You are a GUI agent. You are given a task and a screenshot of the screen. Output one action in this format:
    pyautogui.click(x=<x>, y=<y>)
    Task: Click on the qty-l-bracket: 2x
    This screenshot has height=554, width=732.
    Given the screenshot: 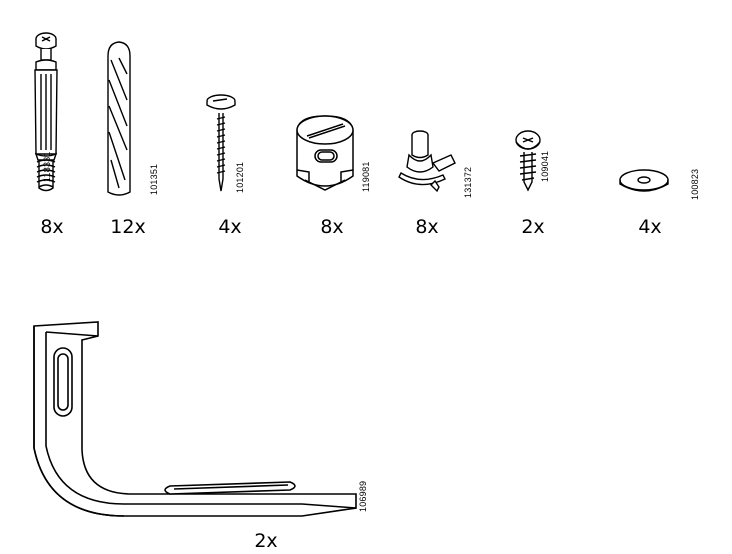 What is the action you would take?
    pyautogui.click(x=266, y=541)
    